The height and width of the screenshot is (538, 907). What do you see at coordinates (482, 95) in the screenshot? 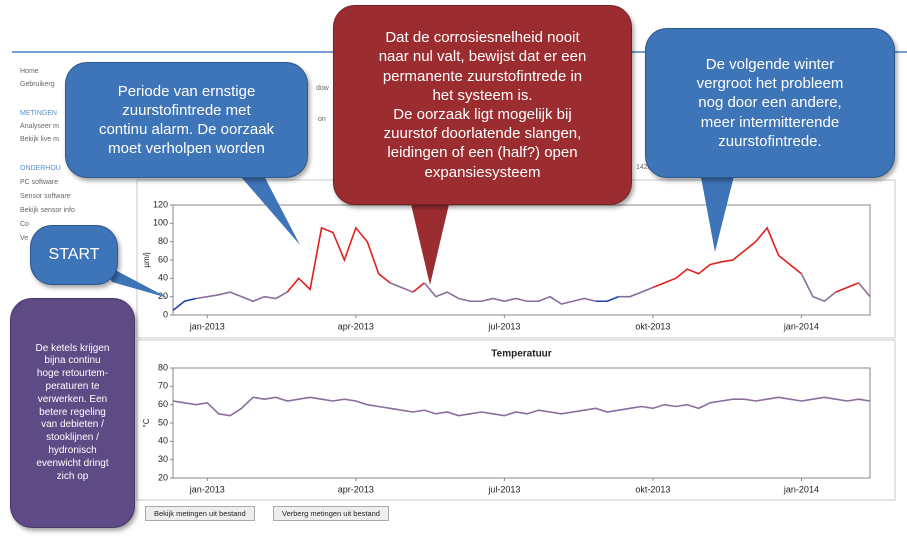
I see `callout-line: het systeem is.` at bounding box center [482, 95].